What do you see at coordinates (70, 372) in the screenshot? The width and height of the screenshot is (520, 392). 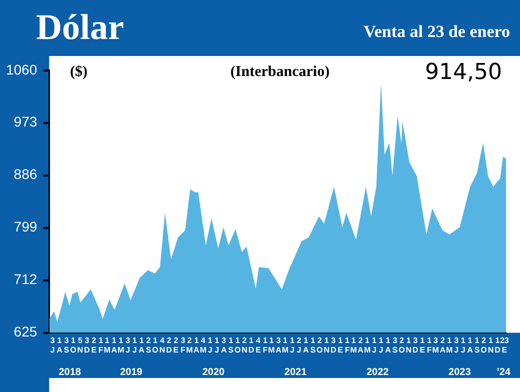 I see `x2-tick-label: 2018` at bounding box center [70, 372].